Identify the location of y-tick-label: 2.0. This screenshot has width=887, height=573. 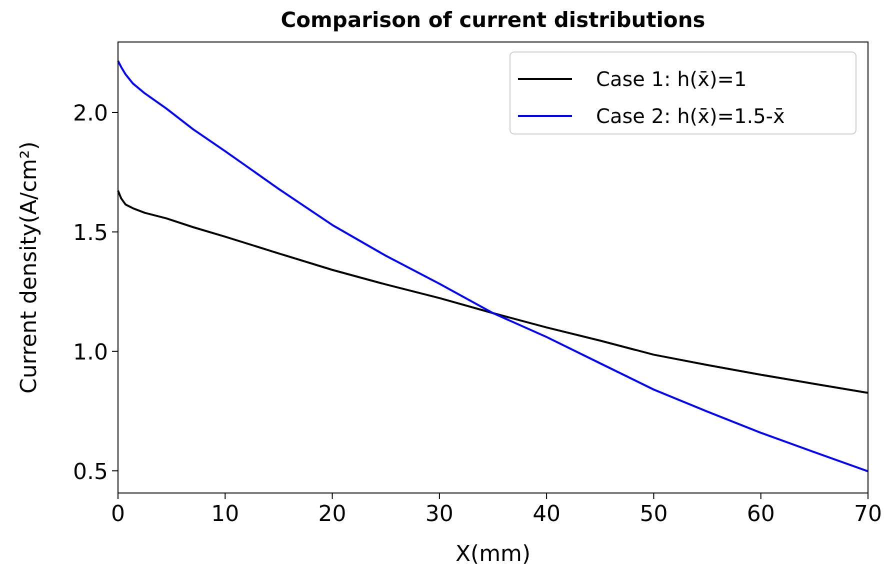
(90, 113).